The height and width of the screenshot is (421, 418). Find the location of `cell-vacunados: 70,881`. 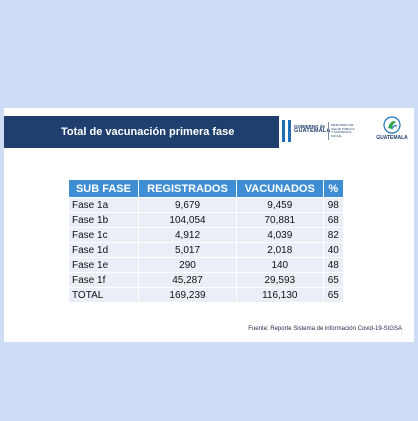

cell-vacunados: 70,881 is located at coordinates (280, 220).